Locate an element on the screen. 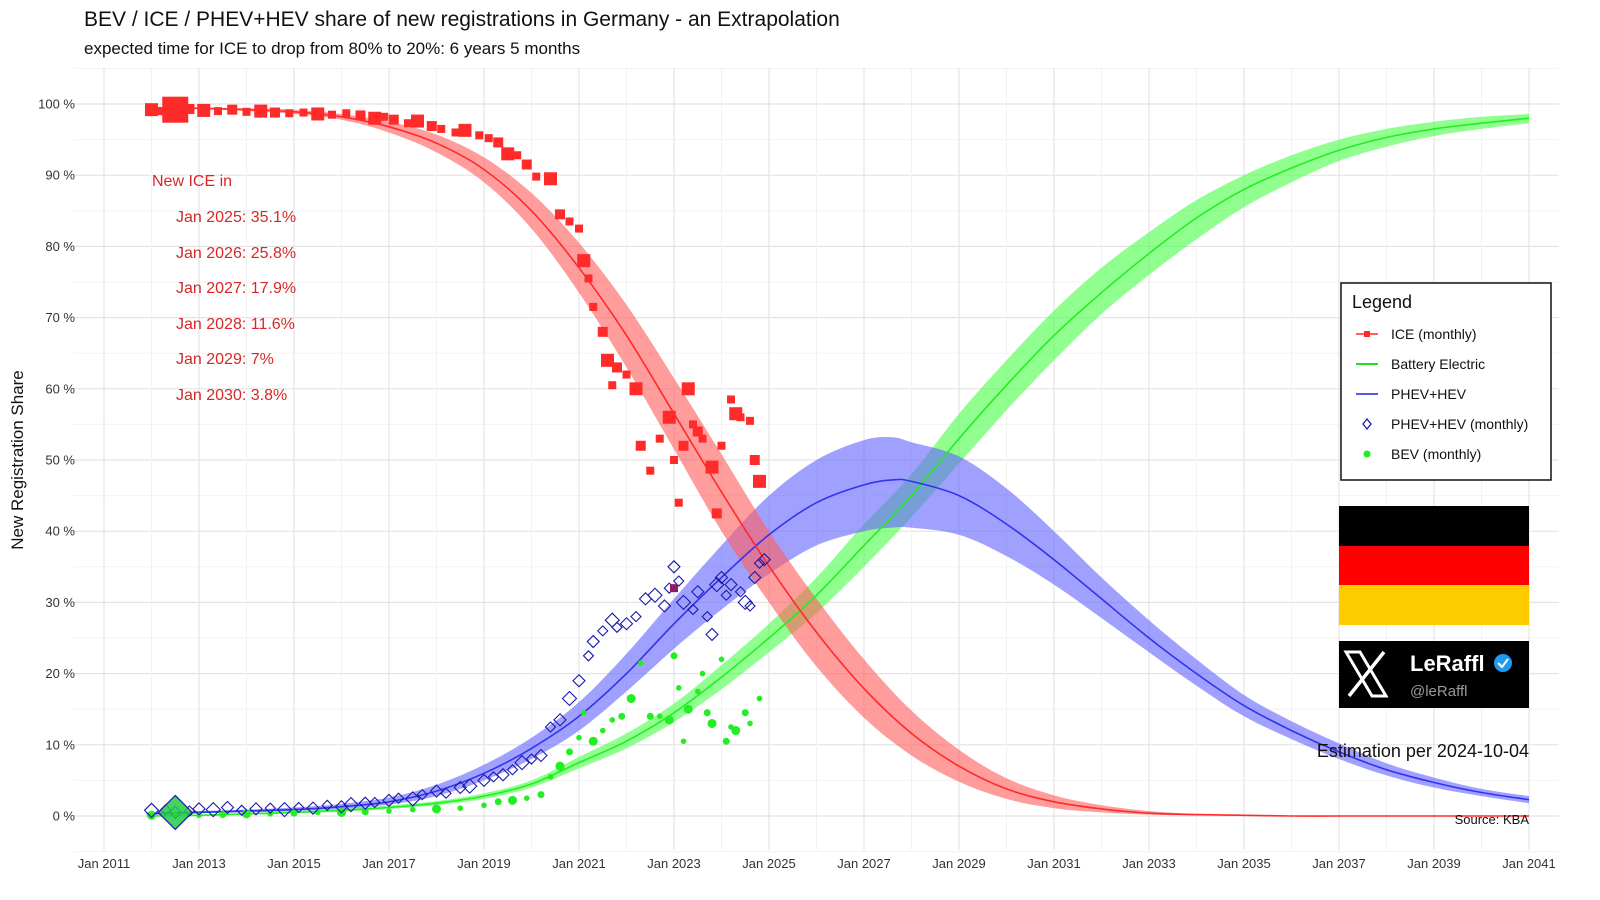 The height and width of the screenshot is (900, 1600). x-tick-label: Jan 2011 is located at coordinates (104, 863).